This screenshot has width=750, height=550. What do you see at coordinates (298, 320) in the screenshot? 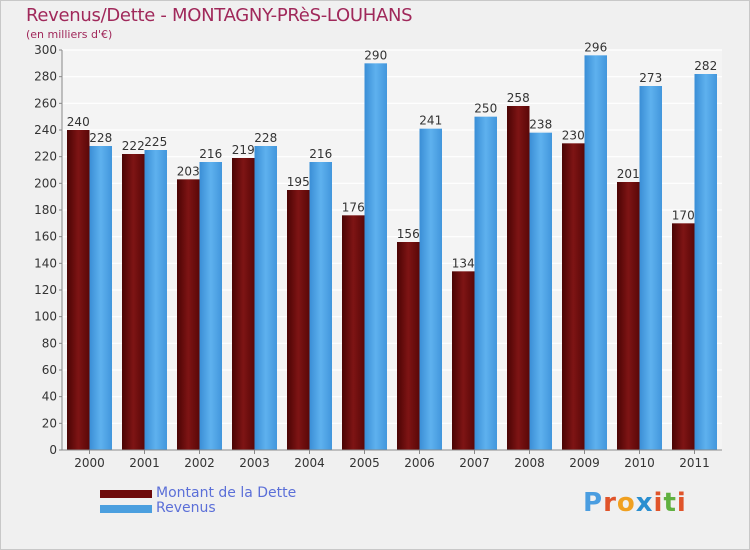
I see `bar-dette-2004` at bounding box center [298, 320].